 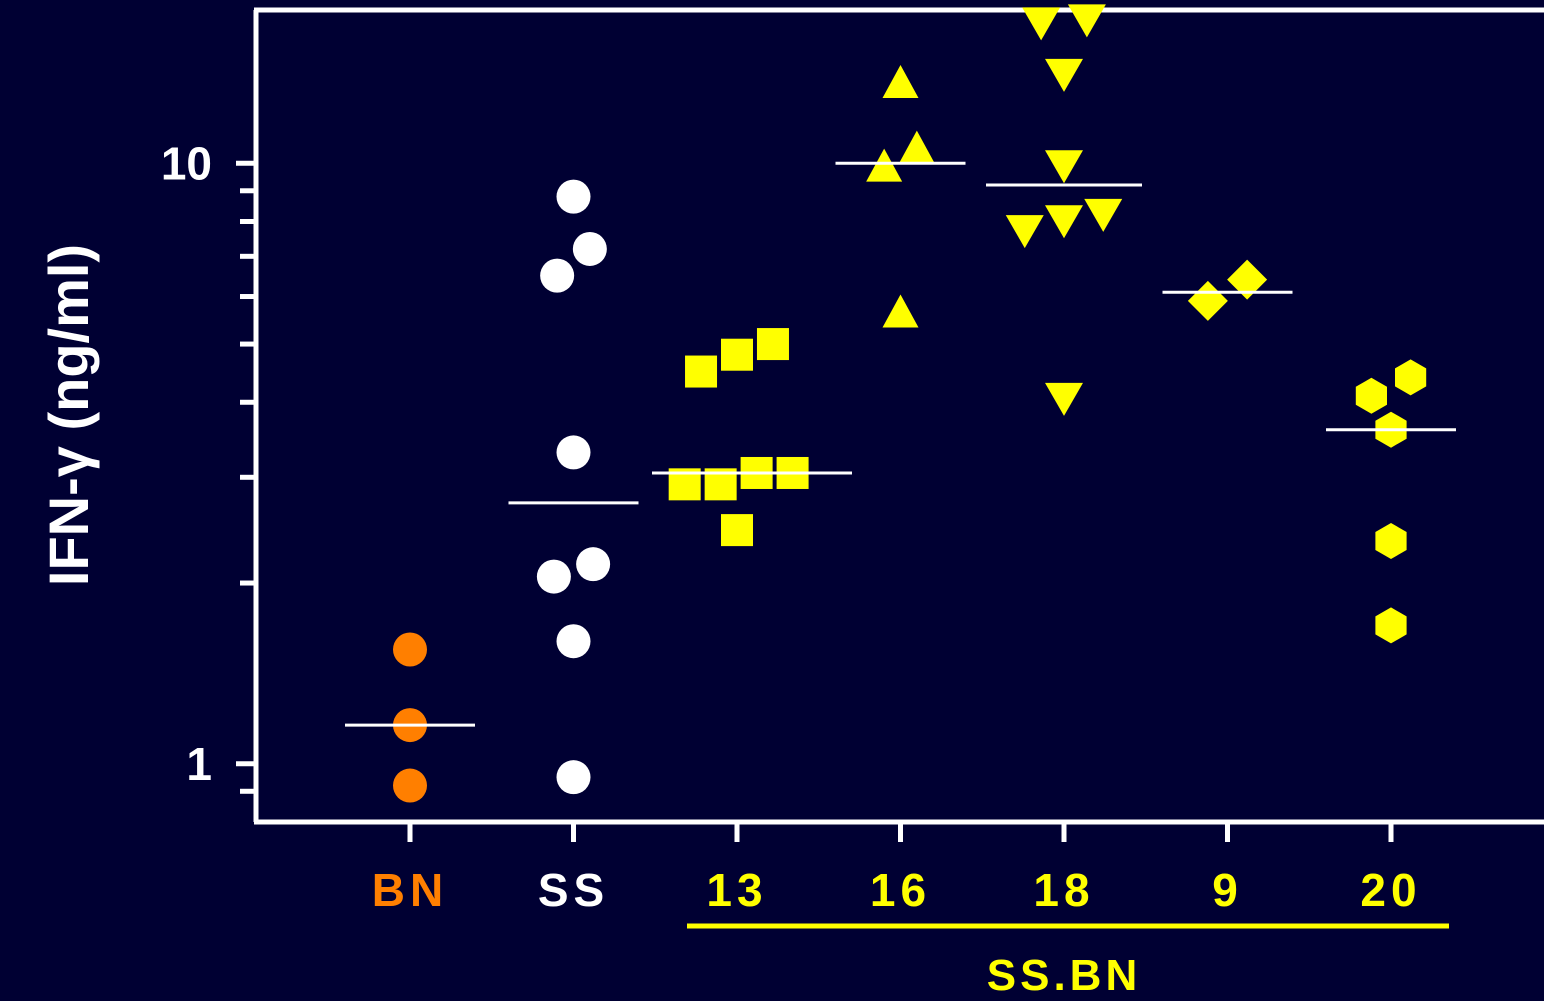 I want to click on data-point-diamond, so click(x=1247, y=279).